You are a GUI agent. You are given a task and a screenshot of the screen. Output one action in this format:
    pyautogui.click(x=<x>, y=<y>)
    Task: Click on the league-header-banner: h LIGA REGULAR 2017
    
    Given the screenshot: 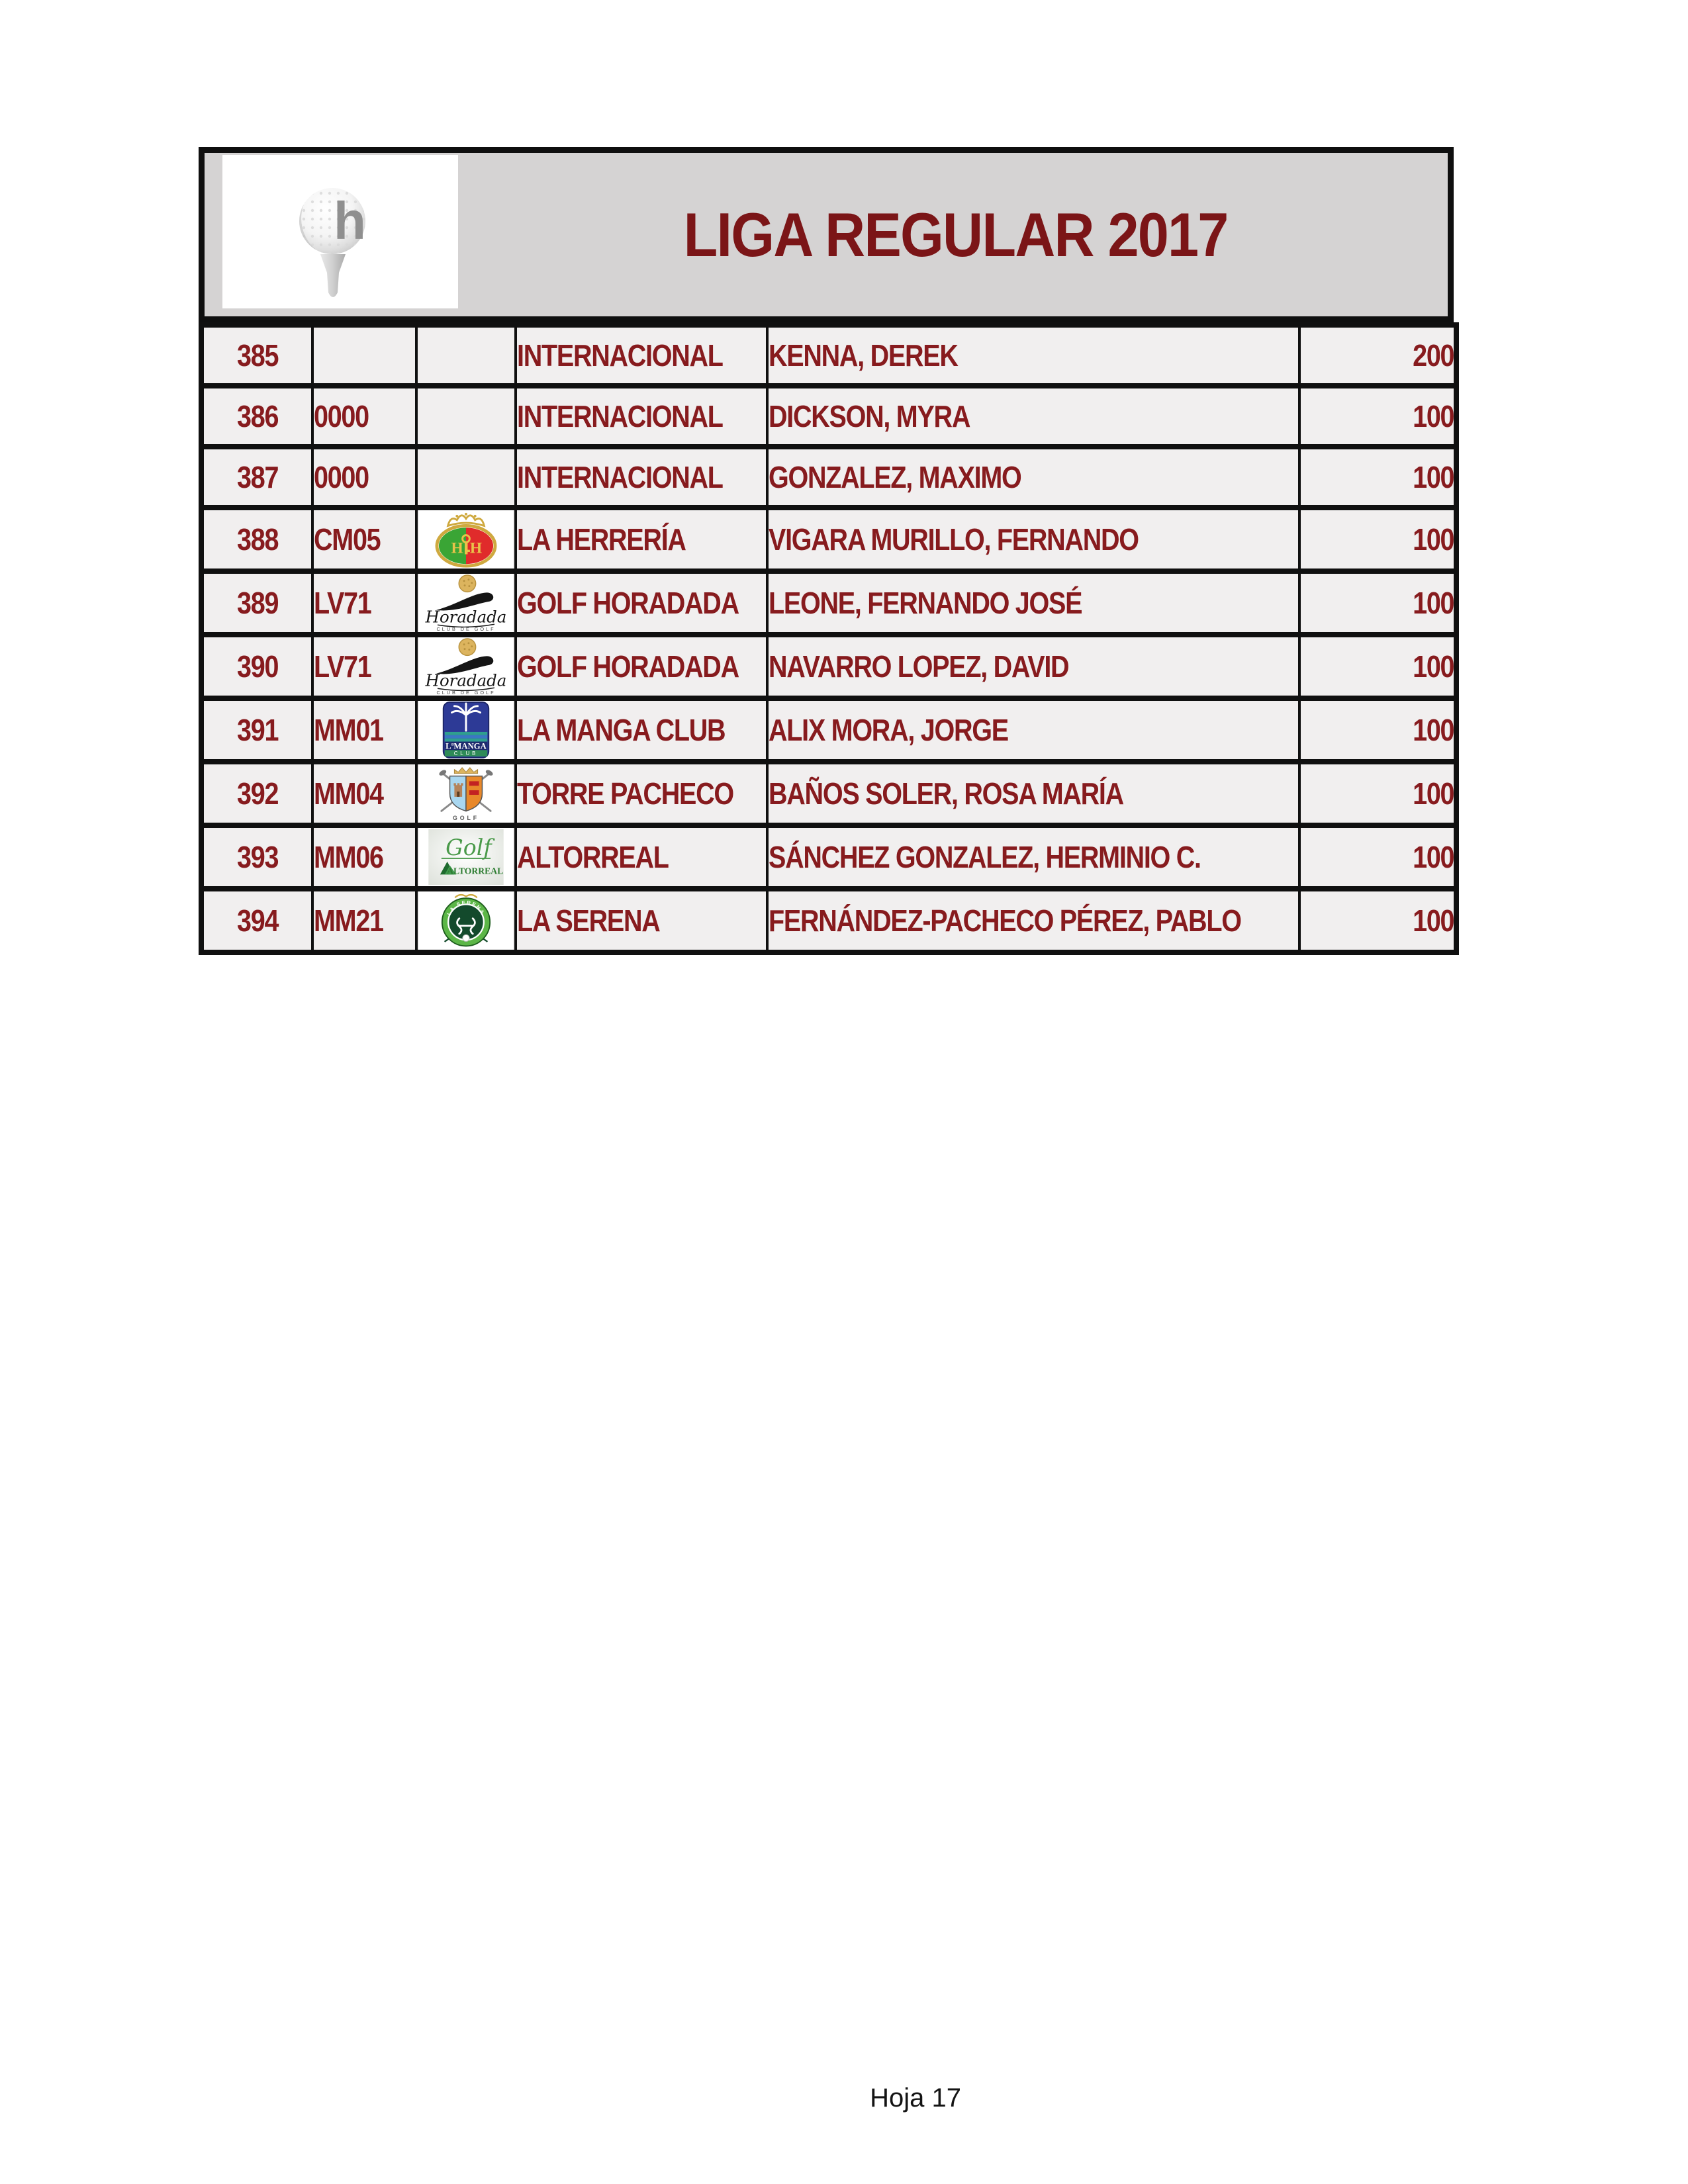 What is the action you would take?
    pyautogui.click(x=826, y=235)
    